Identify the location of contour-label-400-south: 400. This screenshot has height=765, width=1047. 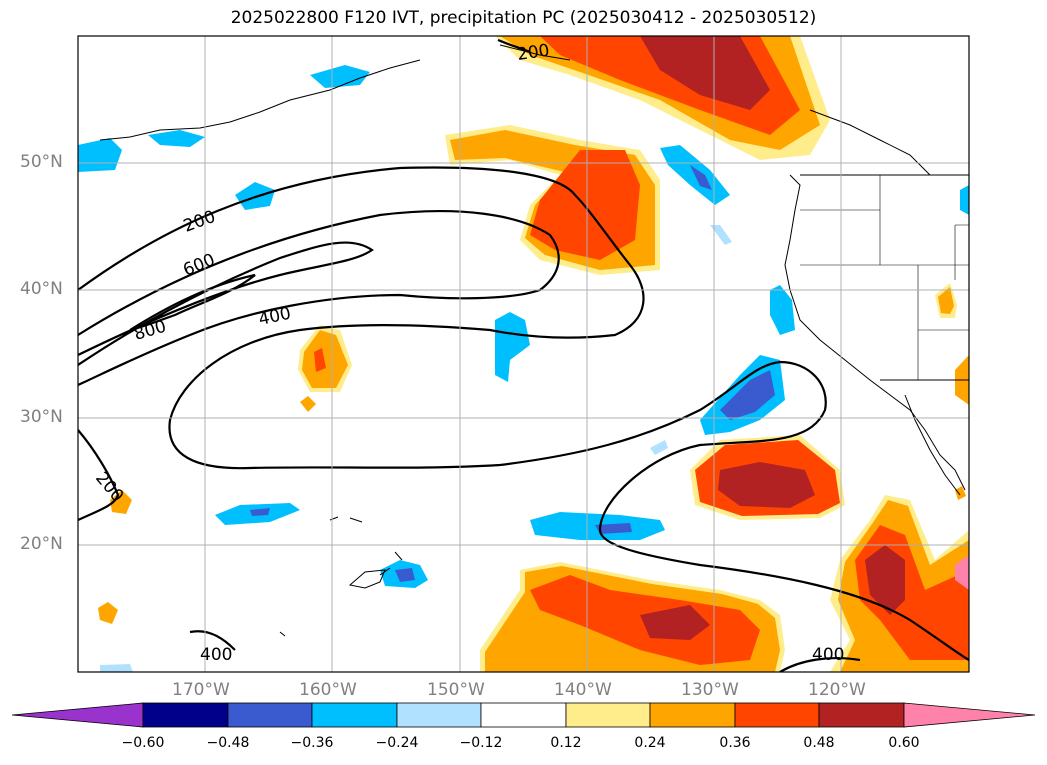
(216, 655).